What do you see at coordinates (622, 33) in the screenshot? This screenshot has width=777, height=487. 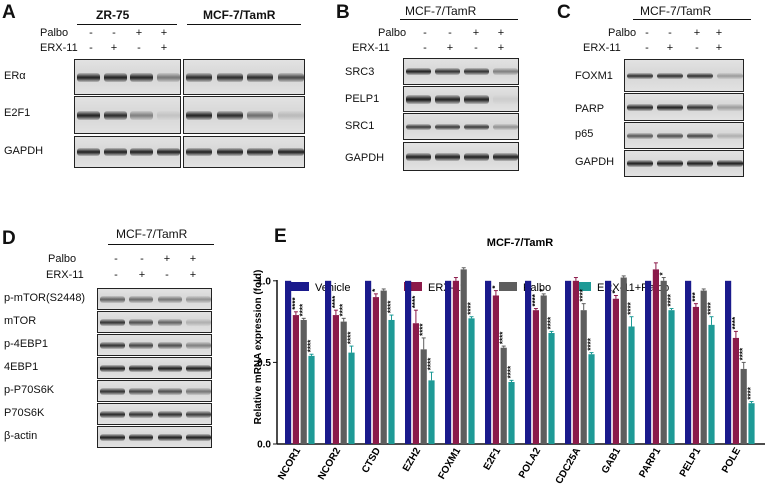 I see `treatment-label-palbo-c: Palbo` at bounding box center [622, 33].